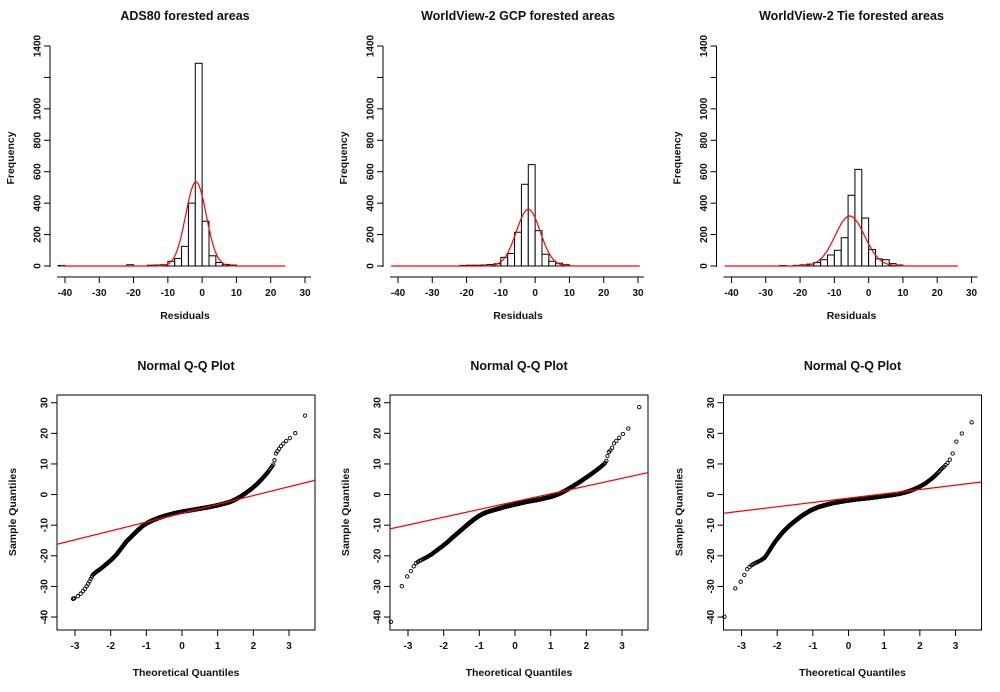 Image resolution: width=1000 pixels, height=692 pixels. Describe the element at coordinates (184, 16) in the screenshot. I see `chart-title: ADS80 forested areas` at that location.